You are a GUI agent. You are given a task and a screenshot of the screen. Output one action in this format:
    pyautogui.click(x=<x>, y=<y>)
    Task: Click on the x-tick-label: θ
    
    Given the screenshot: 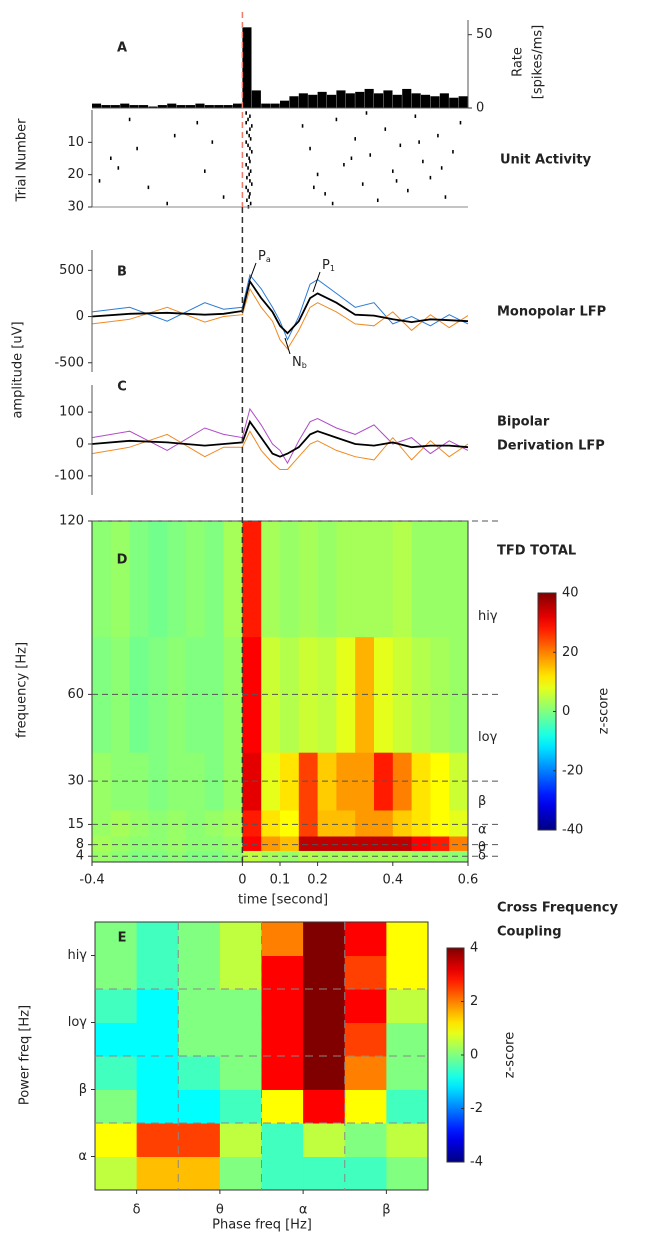 What is the action you would take?
    pyautogui.click(x=220, y=1210)
    